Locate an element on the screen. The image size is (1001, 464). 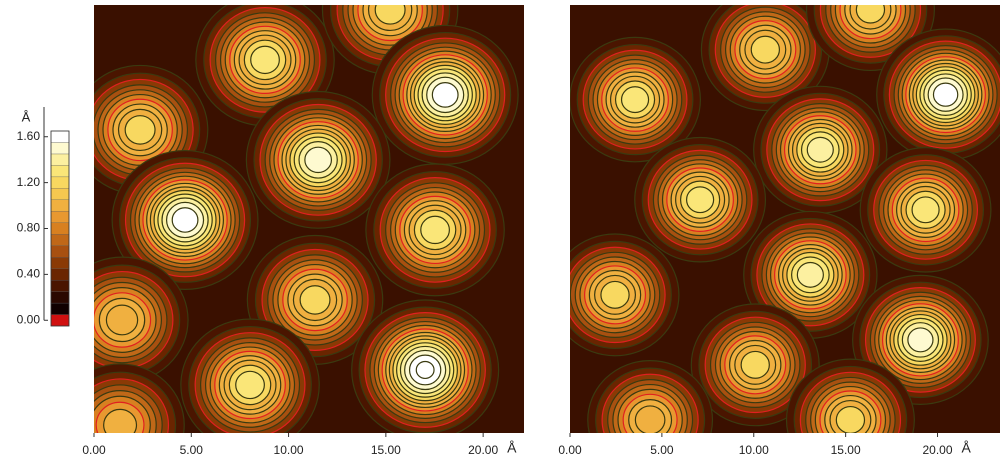
colorbar-tick-label: 1.60 is located at coordinates (29, 136).